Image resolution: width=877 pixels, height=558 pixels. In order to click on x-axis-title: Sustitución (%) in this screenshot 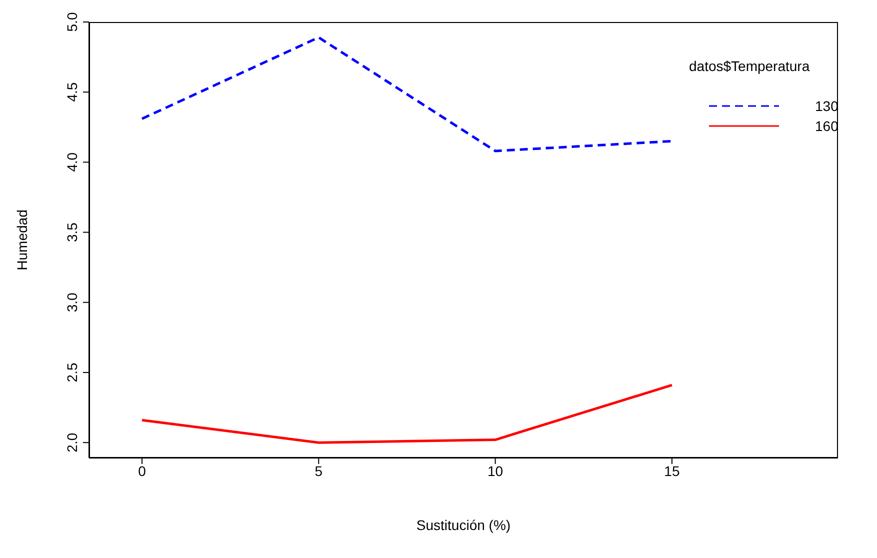, I will do `click(463, 525)`.